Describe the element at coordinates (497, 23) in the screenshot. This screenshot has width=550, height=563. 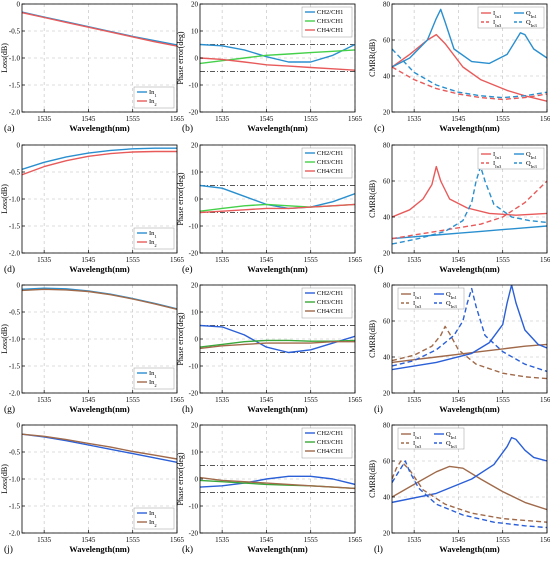
I see `legend-label: IIn3` at that location.